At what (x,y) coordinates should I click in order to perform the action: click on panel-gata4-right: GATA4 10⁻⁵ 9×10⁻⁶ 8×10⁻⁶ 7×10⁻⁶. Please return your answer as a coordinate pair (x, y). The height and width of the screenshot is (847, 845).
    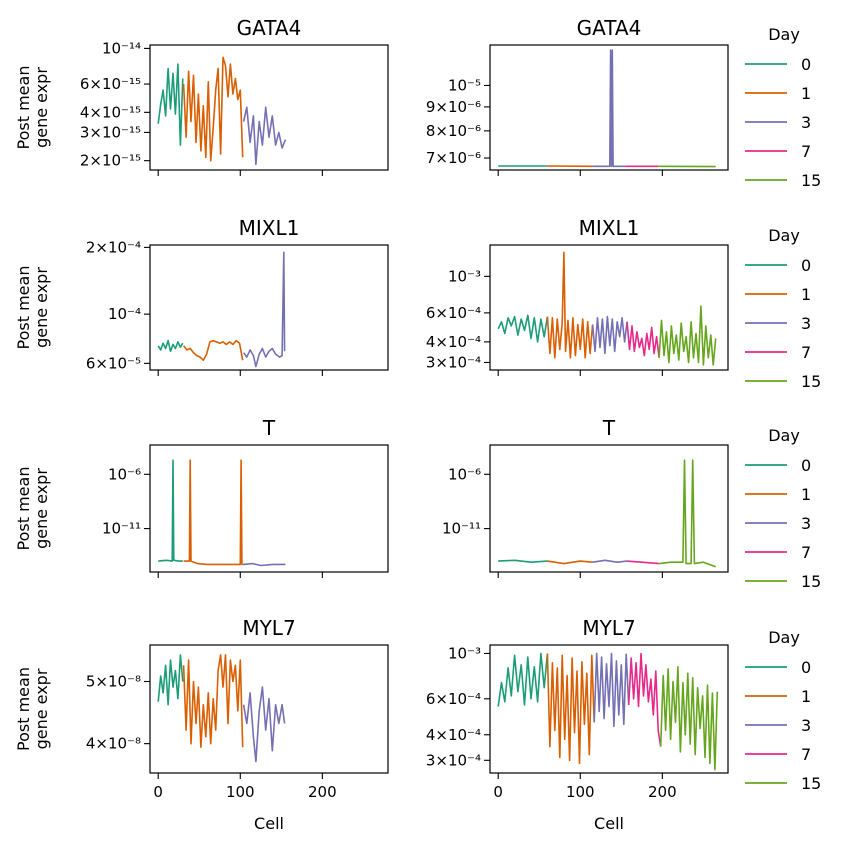
    Looking at the image, I should click on (577, 96).